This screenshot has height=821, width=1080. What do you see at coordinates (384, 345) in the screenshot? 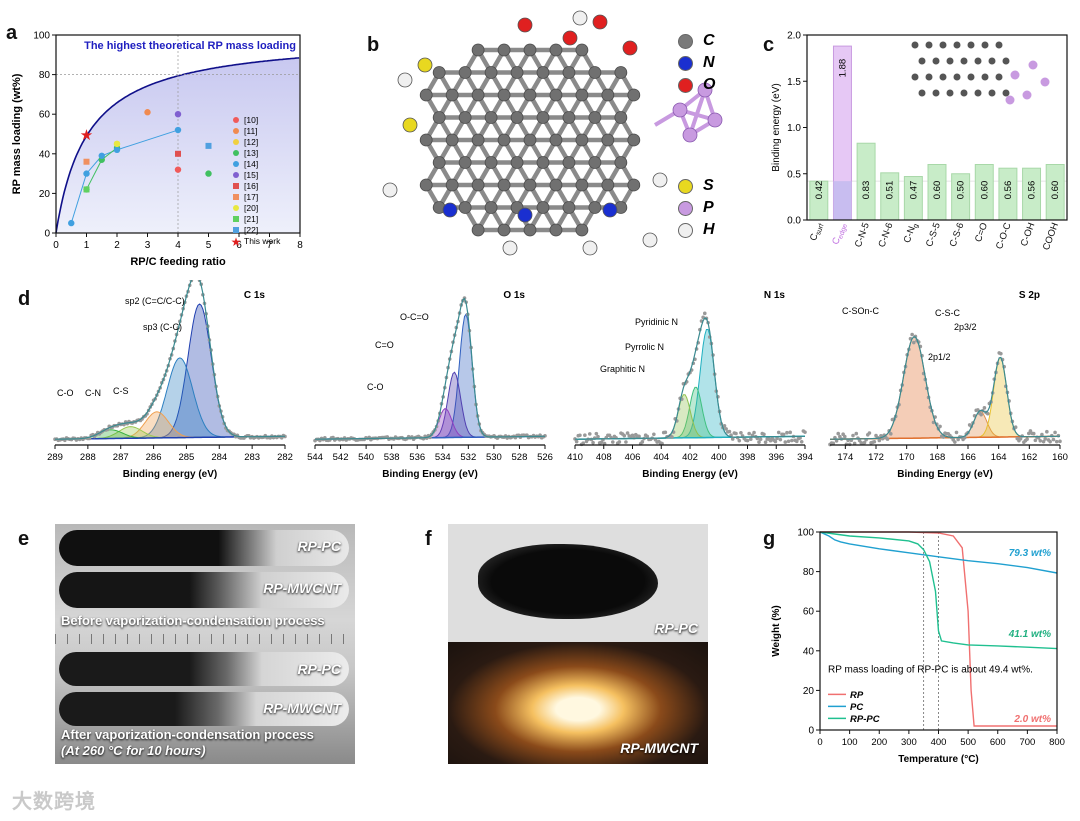
I see `peak-label: C=O` at bounding box center [384, 345].